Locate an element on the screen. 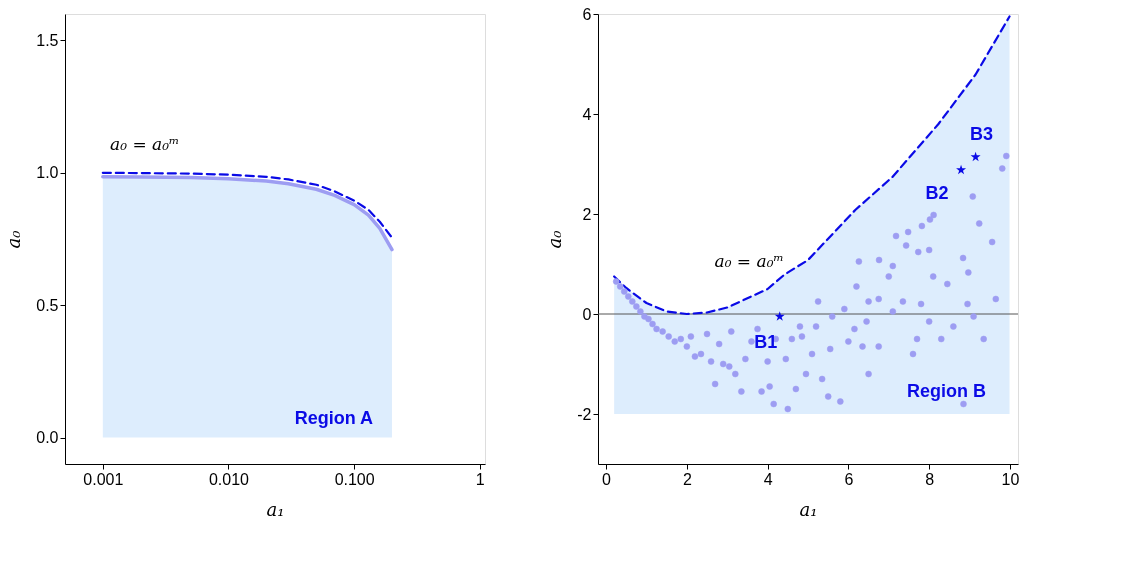 This screenshot has height=574, width=1141. x-tick-label: 0.010 is located at coordinates (229, 479).